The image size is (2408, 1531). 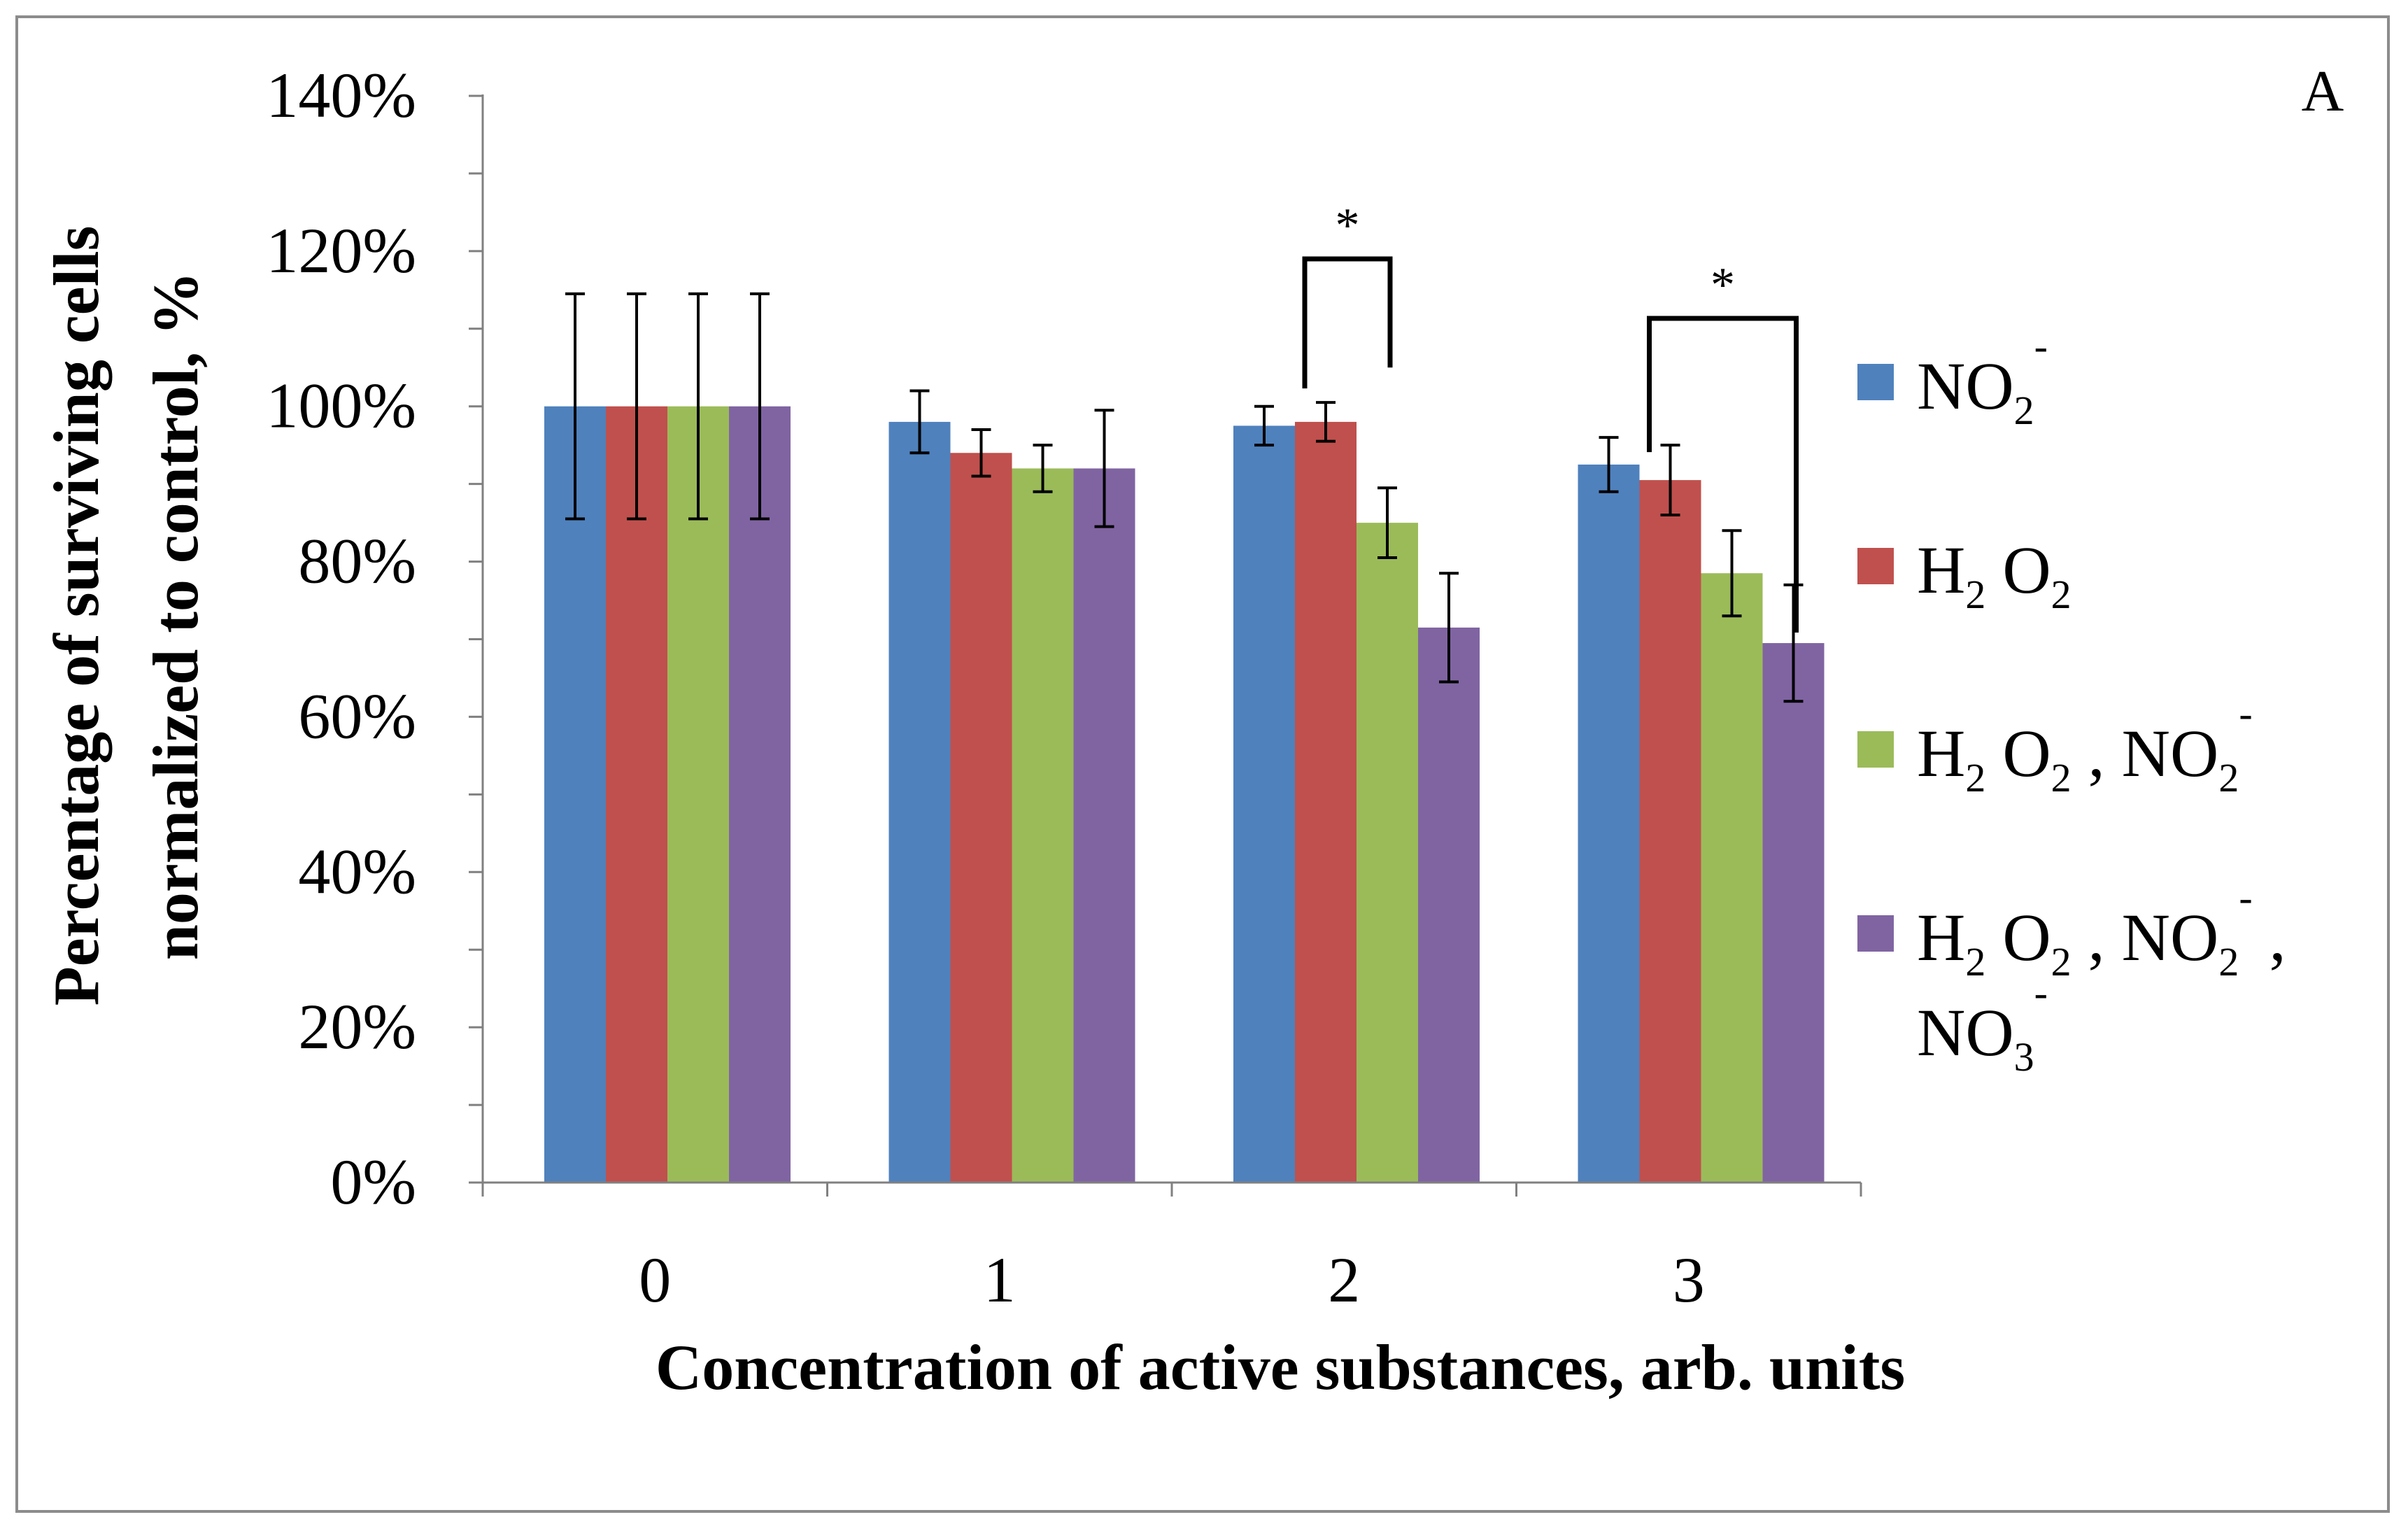 What do you see at coordinates (655, 1279) in the screenshot?
I see `x-tick-label: 0` at bounding box center [655, 1279].